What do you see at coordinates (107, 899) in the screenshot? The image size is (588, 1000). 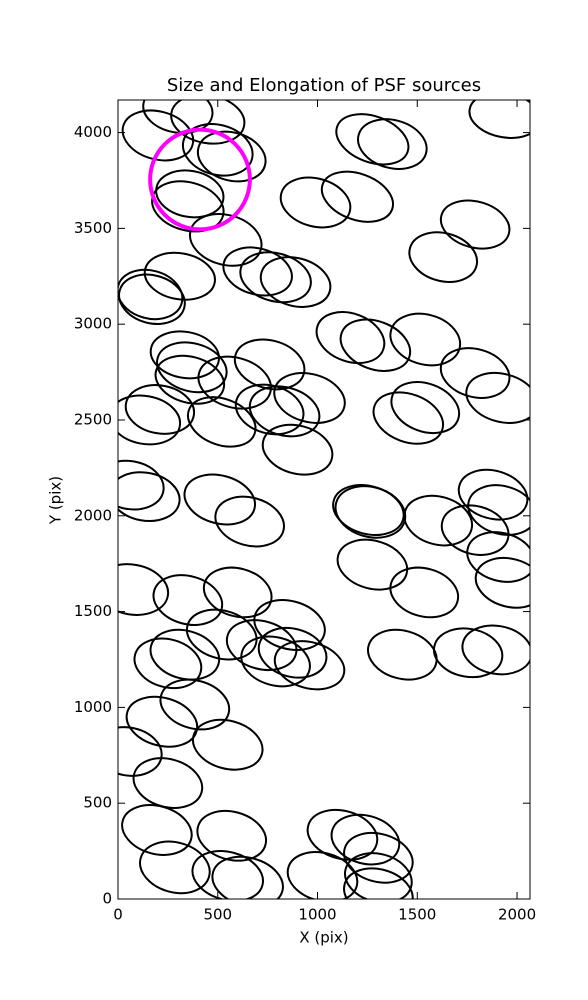 I see `y-tick-label: 0` at bounding box center [107, 899].